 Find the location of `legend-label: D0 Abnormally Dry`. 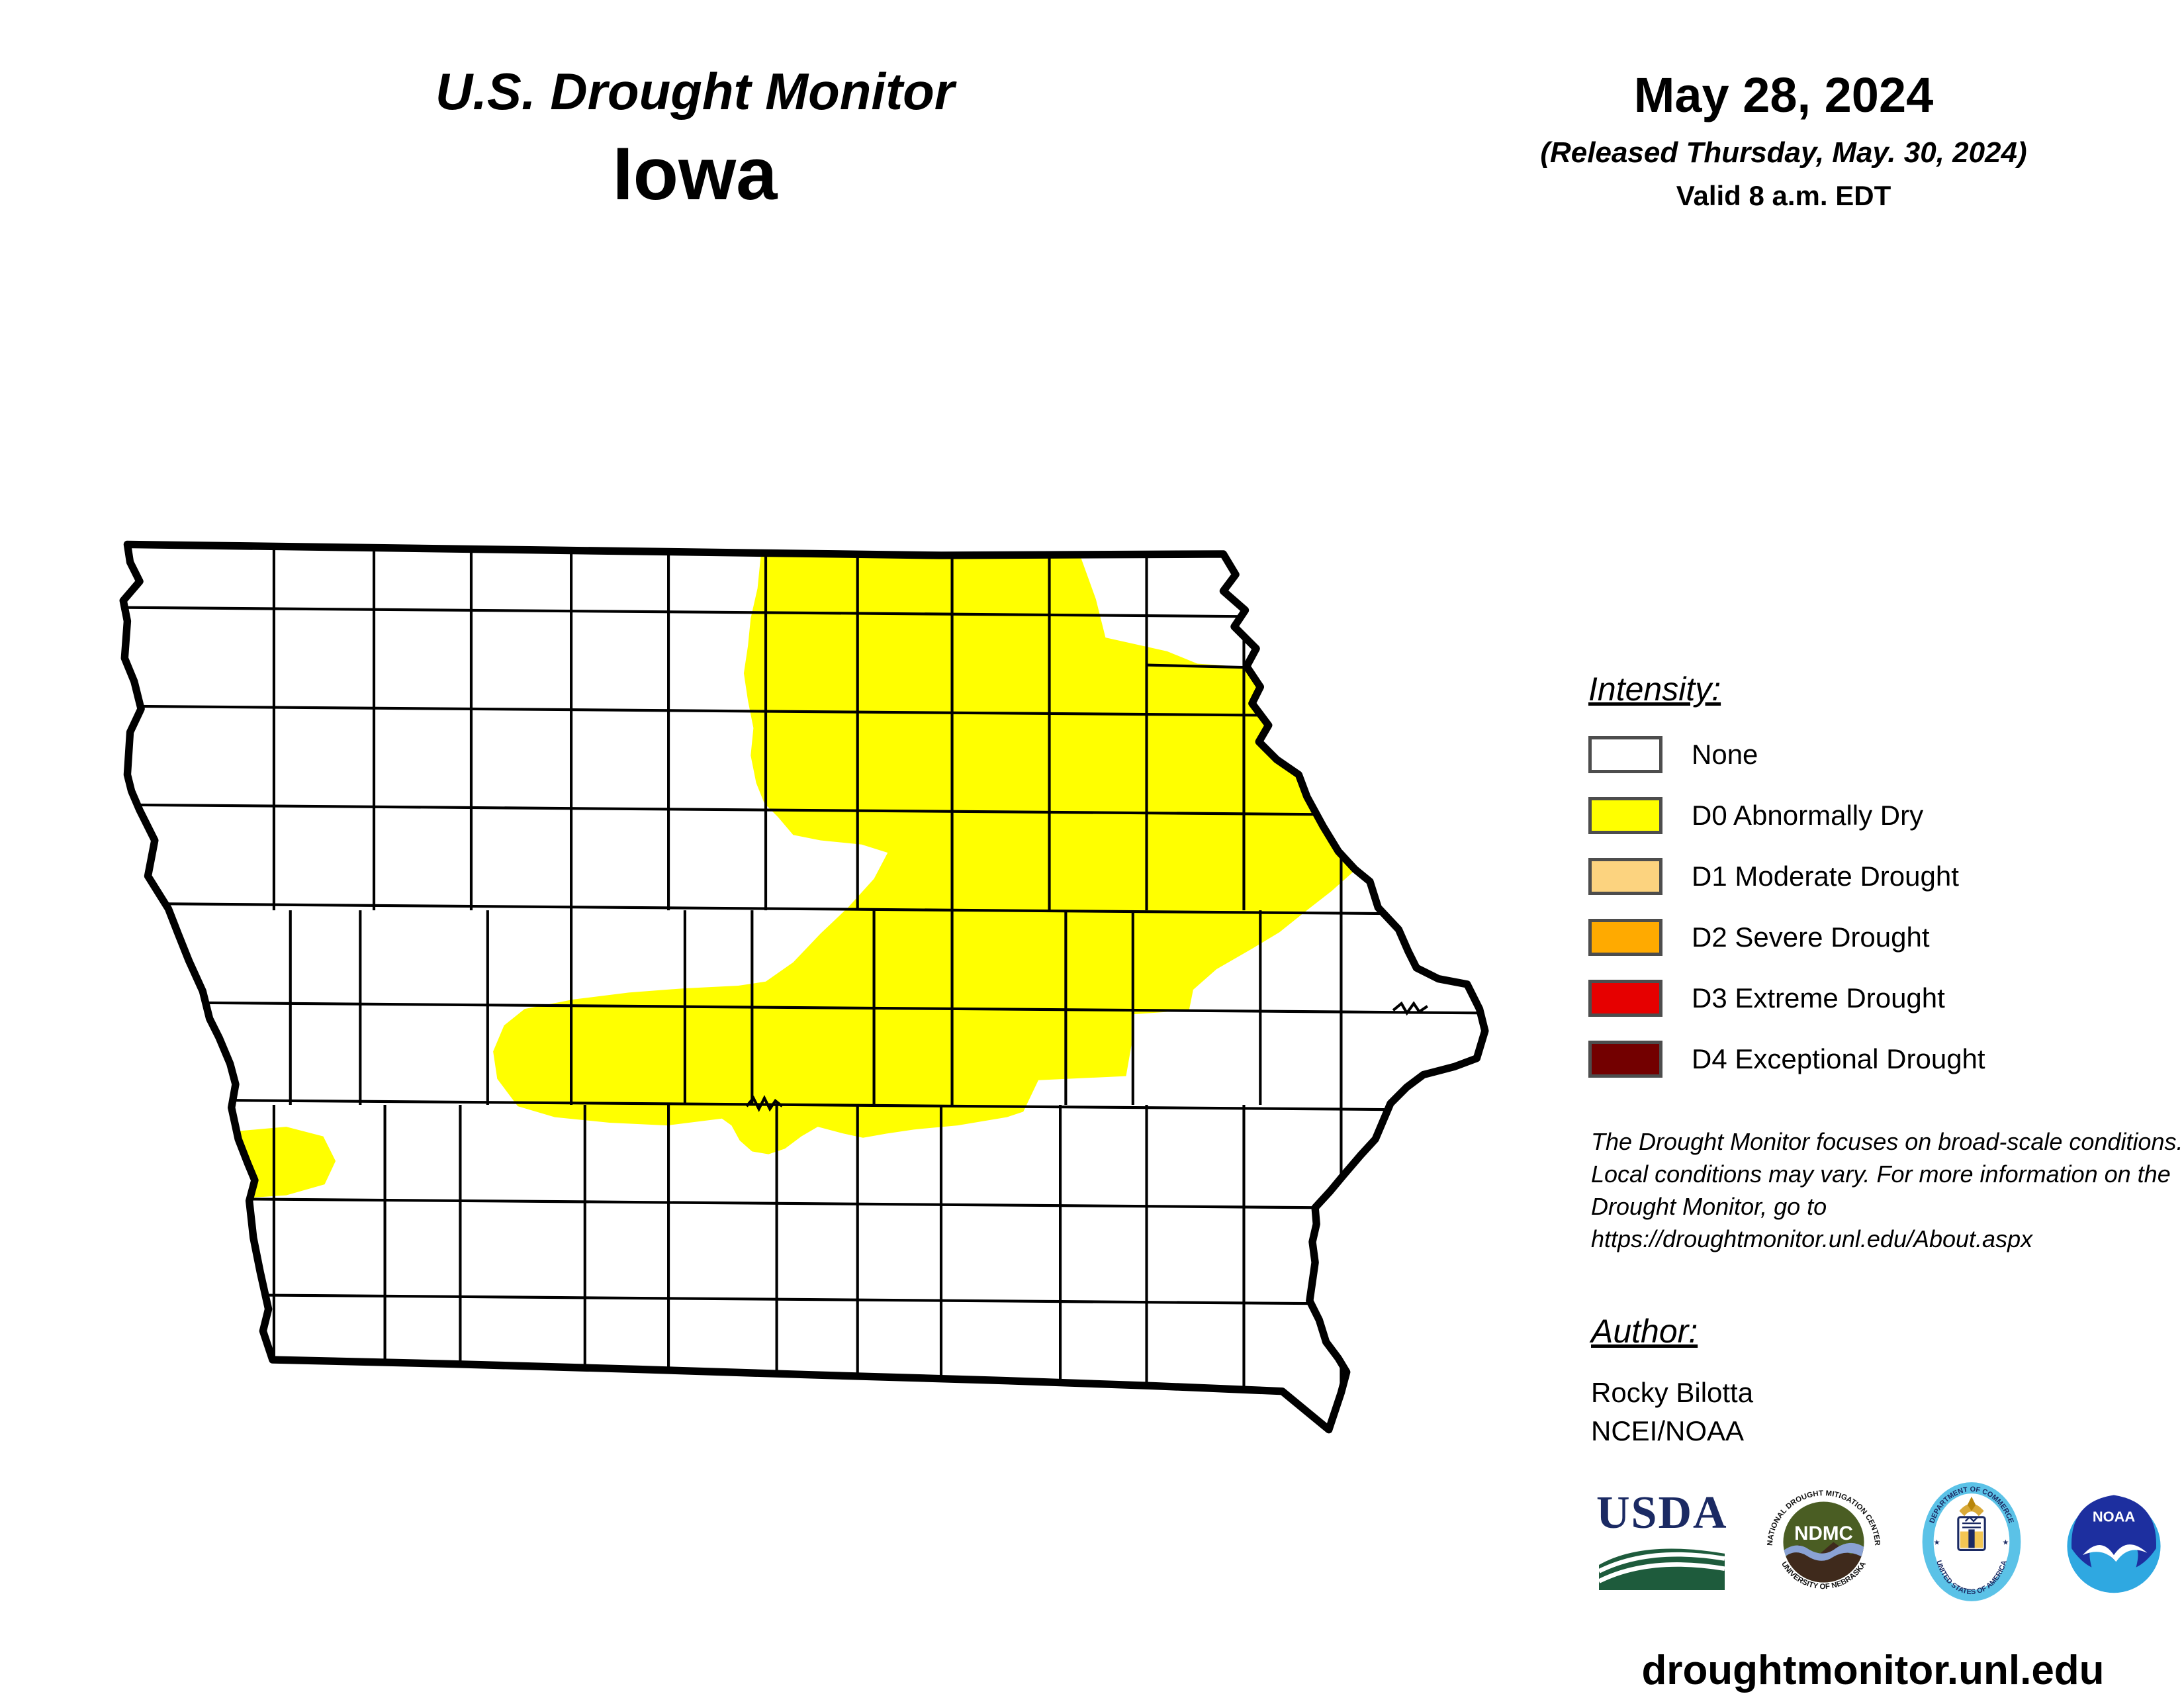

legend-label: D0 Abnormally Dry is located at coordinates (1808, 815).